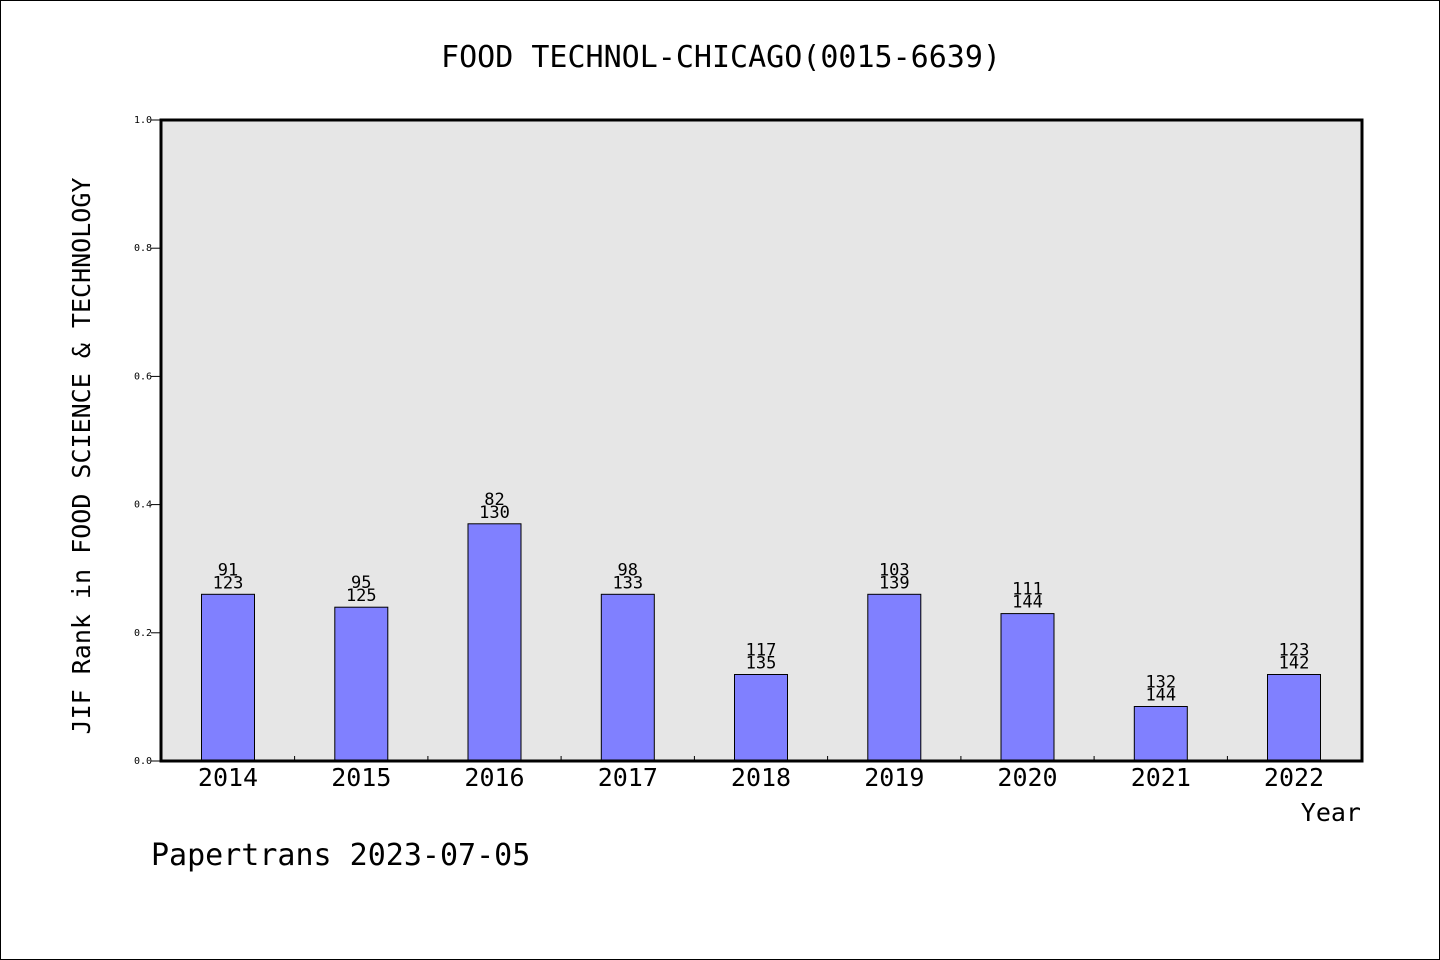  What do you see at coordinates (894, 570) in the screenshot?
I see `bar-rank-label-2019: 103` at bounding box center [894, 570].